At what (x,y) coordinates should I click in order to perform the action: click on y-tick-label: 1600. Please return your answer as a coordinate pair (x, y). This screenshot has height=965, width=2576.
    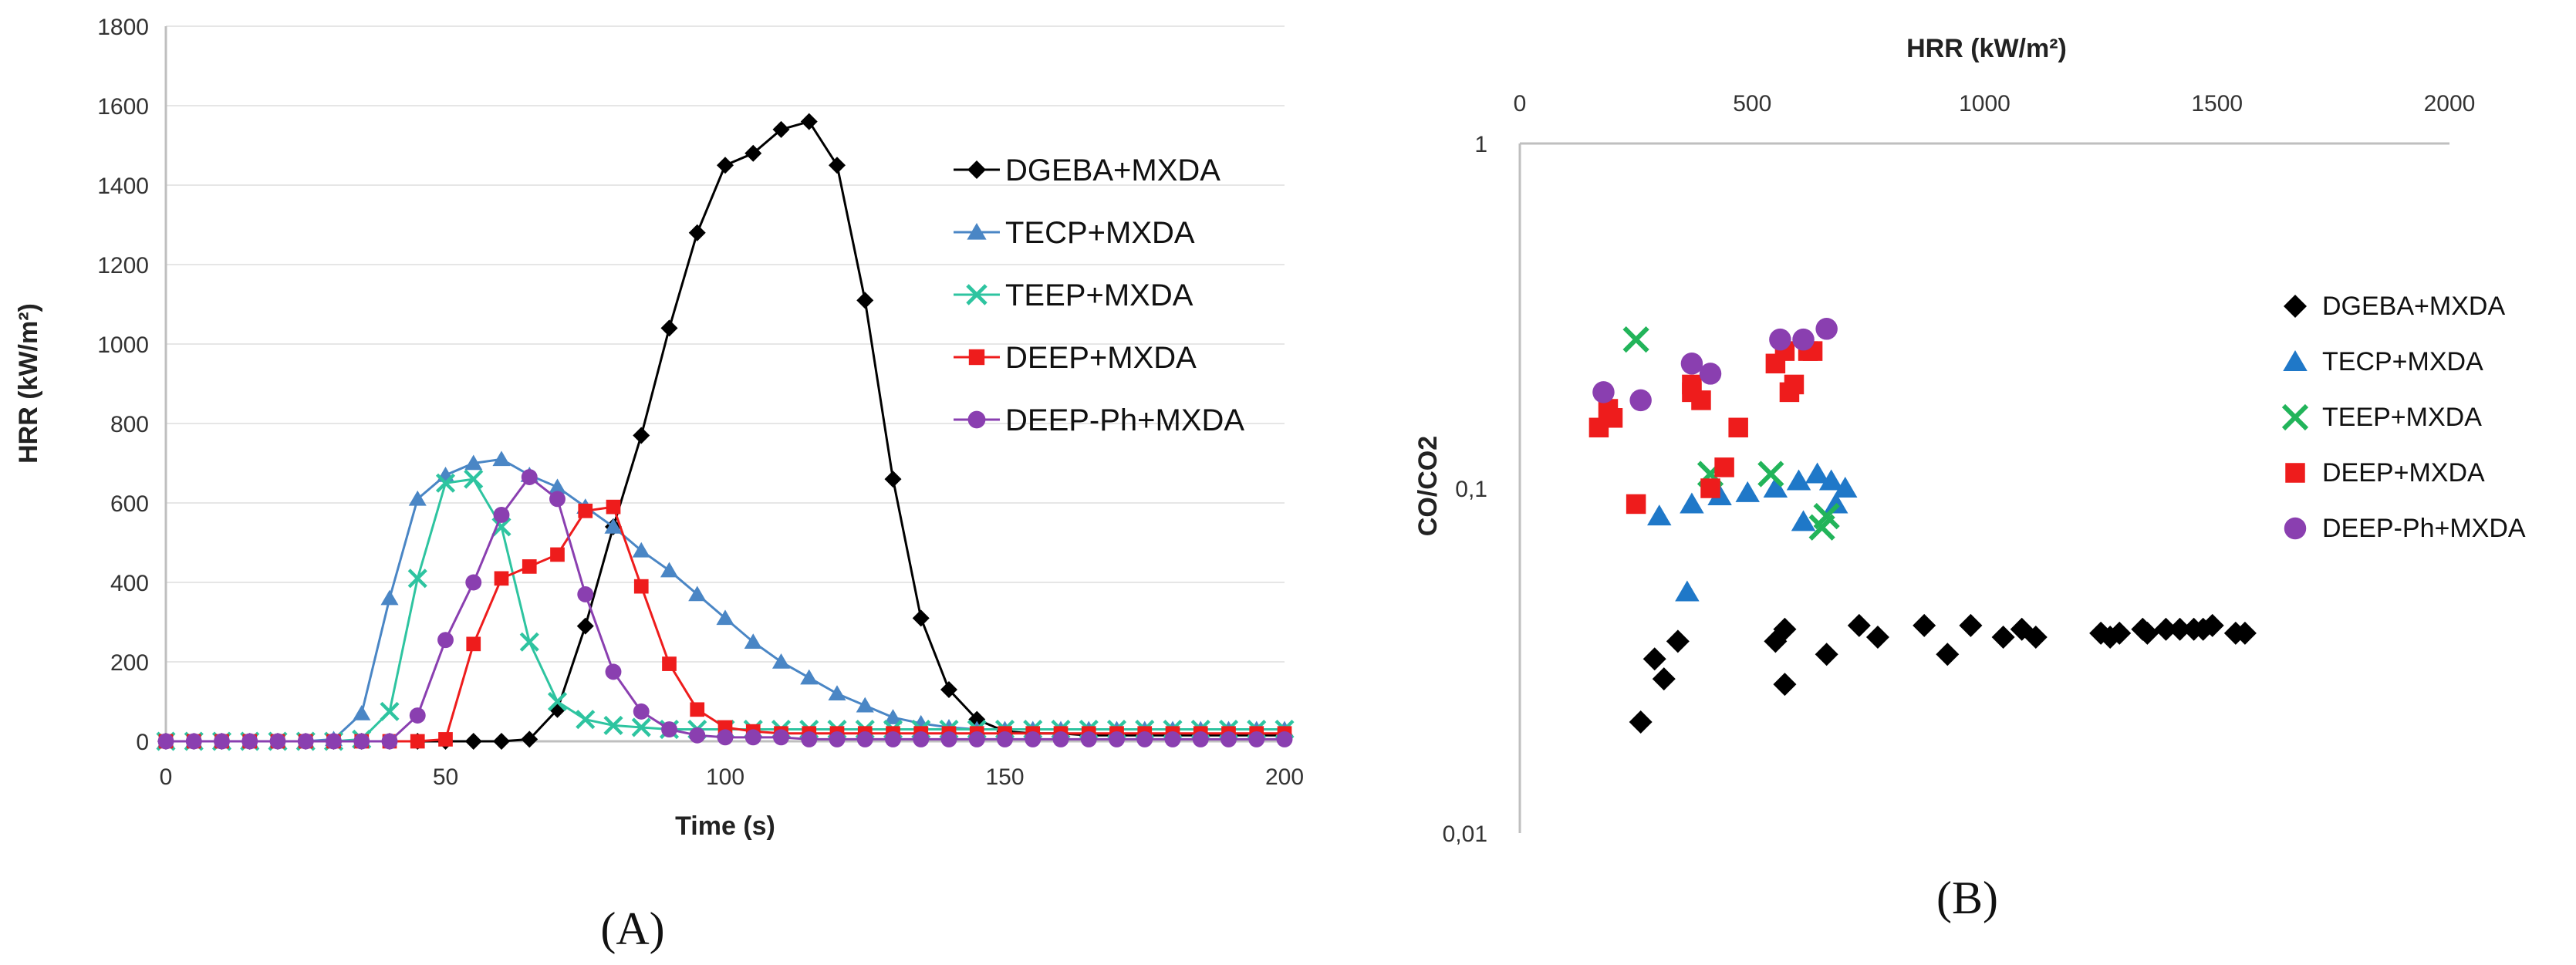
    Looking at the image, I should click on (123, 107).